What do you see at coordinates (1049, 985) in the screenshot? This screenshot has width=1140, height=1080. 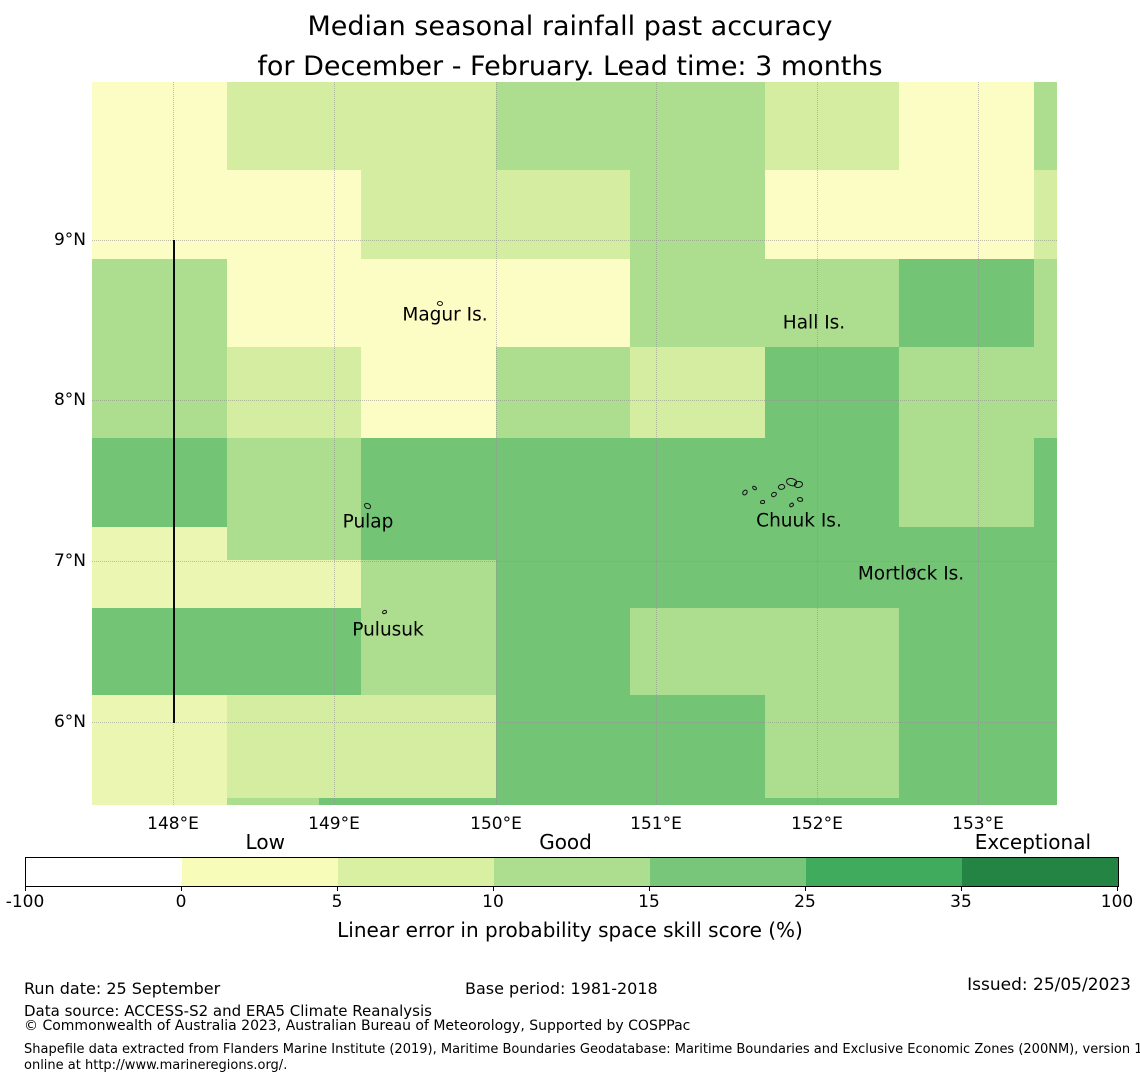 I see `issued-date-text: Issued: 25/05/2023` at bounding box center [1049, 985].